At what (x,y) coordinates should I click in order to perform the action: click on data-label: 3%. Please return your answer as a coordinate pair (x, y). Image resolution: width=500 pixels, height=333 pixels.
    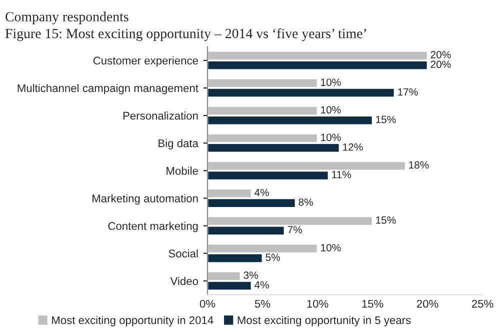
    Looking at the image, I should click on (251, 275).